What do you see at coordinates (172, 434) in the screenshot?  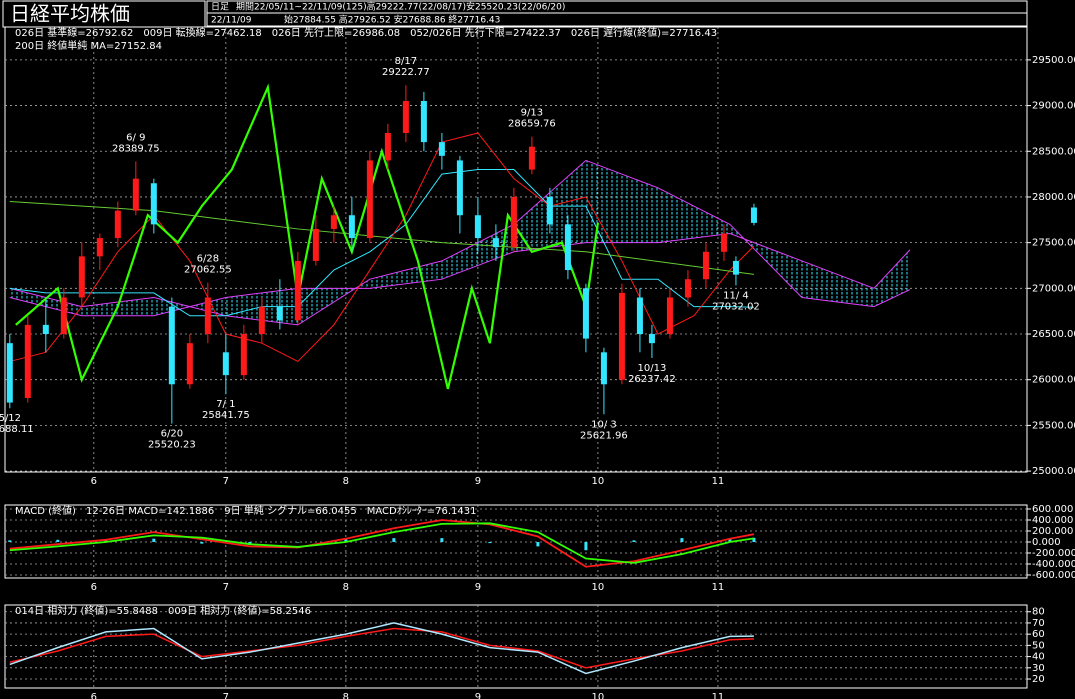 I see `annotation-date: 6/20` at bounding box center [172, 434].